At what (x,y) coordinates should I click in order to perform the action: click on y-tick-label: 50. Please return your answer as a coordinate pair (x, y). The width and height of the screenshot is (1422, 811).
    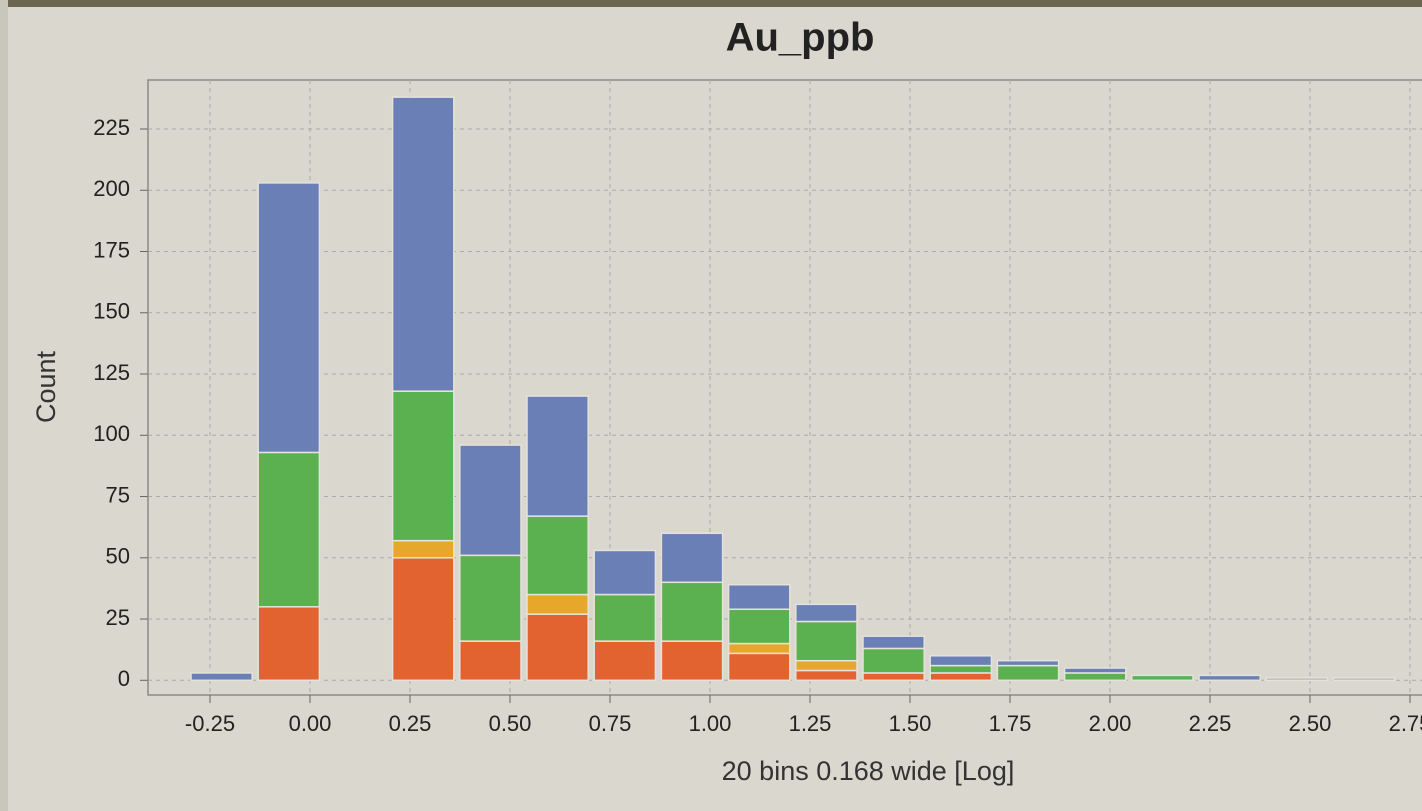
    Looking at the image, I should click on (118, 556).